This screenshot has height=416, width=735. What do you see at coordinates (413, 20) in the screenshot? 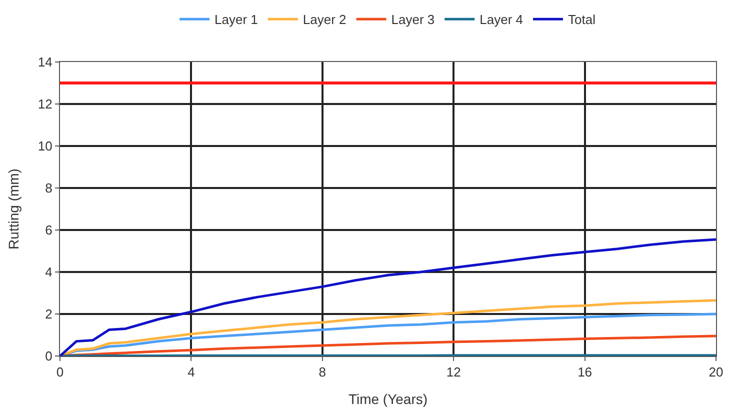
I see `legend-label: Layer 3` at bounding box center [413, 20].